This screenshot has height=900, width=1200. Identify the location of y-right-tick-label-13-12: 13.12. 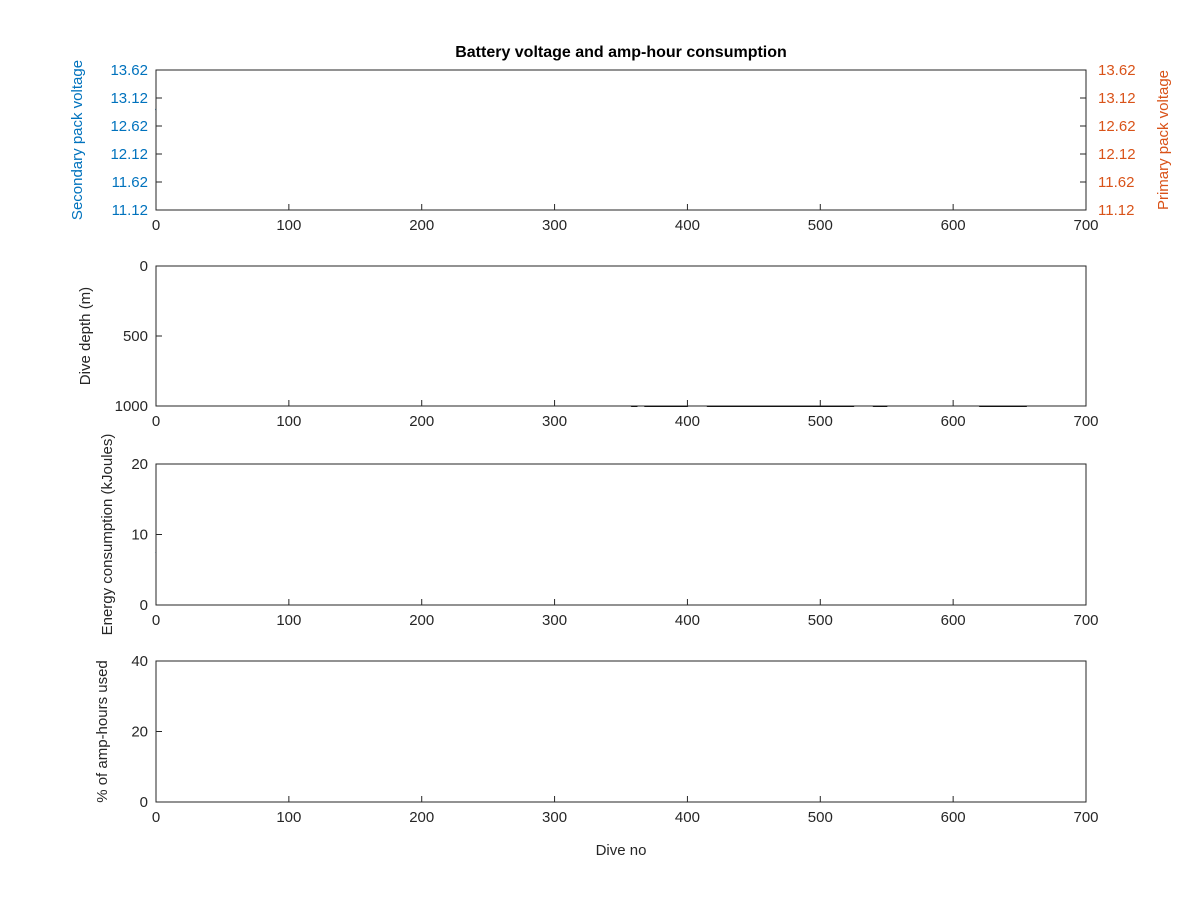
(1117, 98).